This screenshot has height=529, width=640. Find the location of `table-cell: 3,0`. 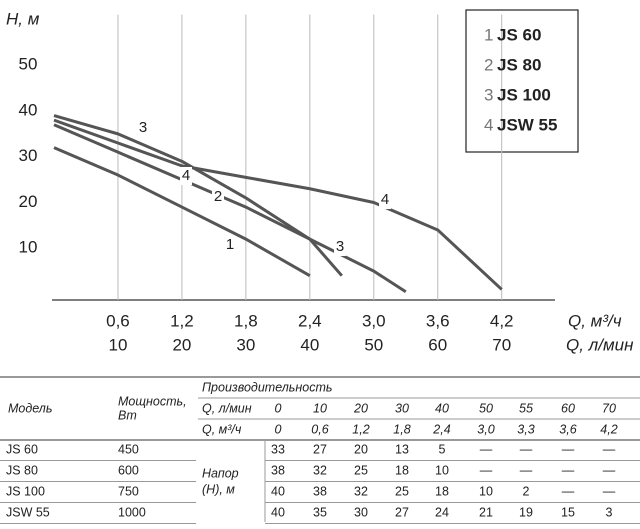

table-cell: 3,0 is located at coordinates (485, 429).